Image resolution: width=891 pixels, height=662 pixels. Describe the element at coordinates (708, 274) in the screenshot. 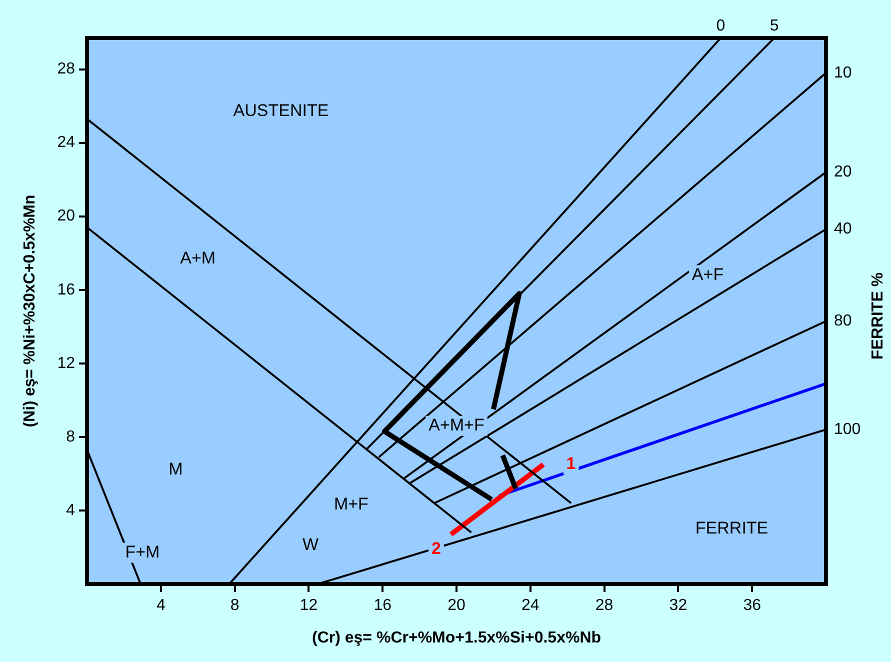

I see `annotation: A+F` at that location.